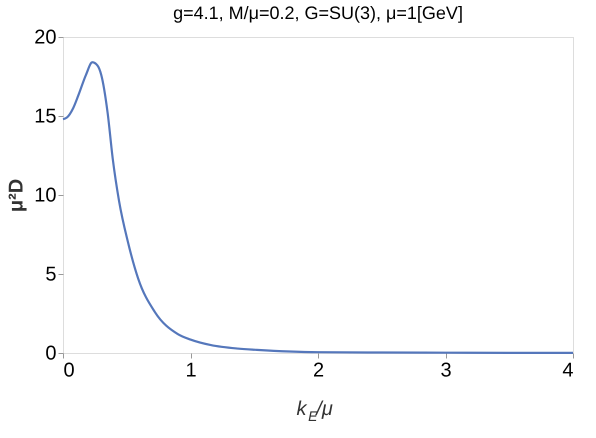 This screenshot has width=596, height=438. I want to click on y-tick-label: 15, so click(45, 117).